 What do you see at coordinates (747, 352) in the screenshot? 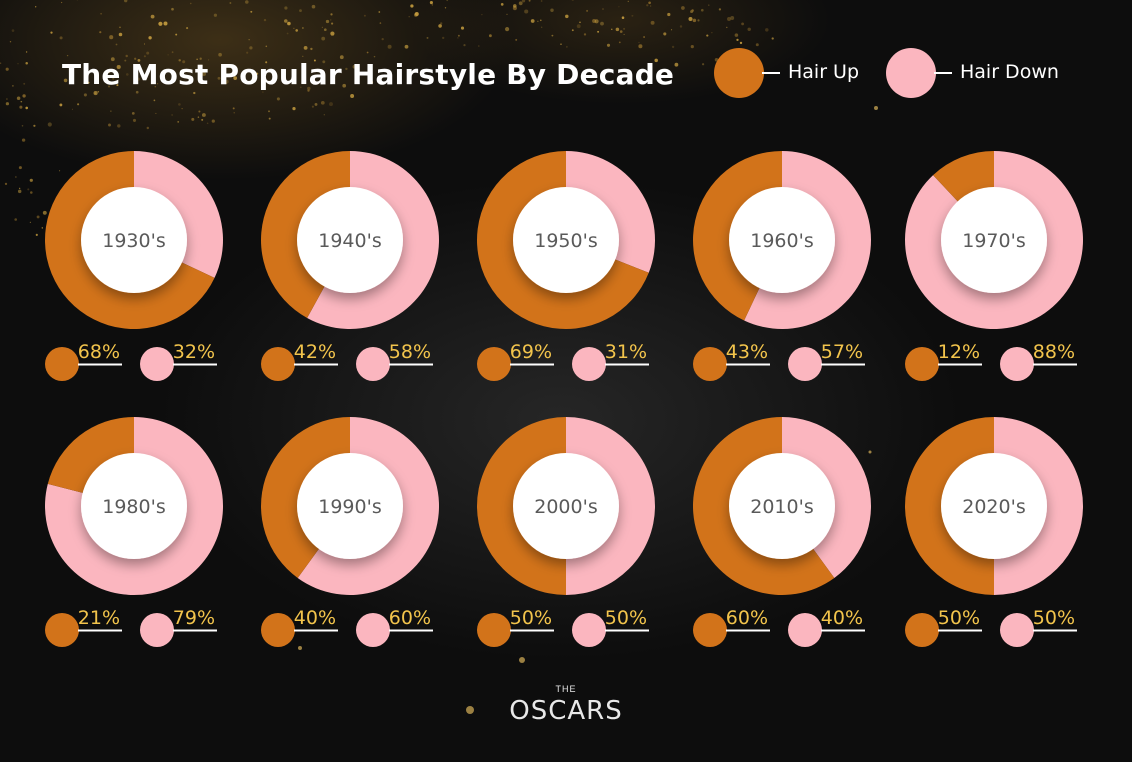
I see `percent-label: 43%` at bounding box center [747, 352].